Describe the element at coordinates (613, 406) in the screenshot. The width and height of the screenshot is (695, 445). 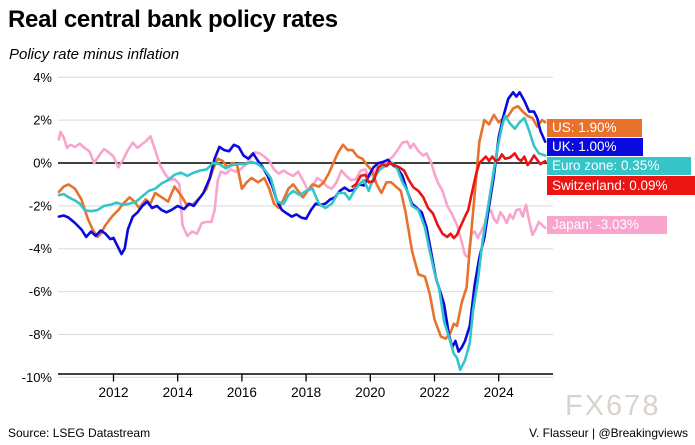
I see `fx678-watermark: FX678` at that location.